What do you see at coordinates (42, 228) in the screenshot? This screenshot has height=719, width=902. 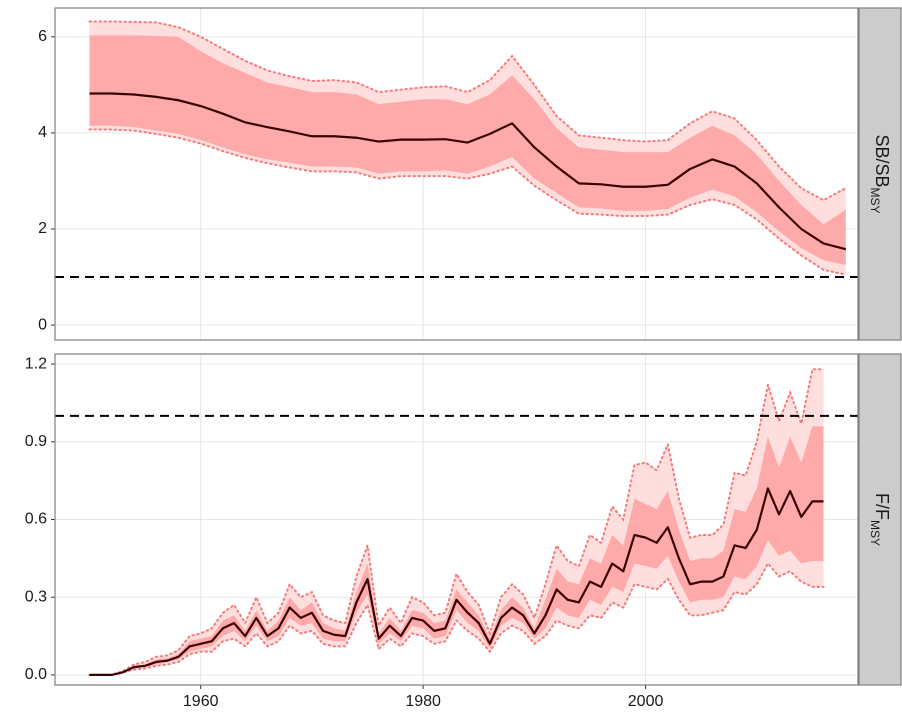 I see `y-tick-label: 2` at bounding box center [42, 228].